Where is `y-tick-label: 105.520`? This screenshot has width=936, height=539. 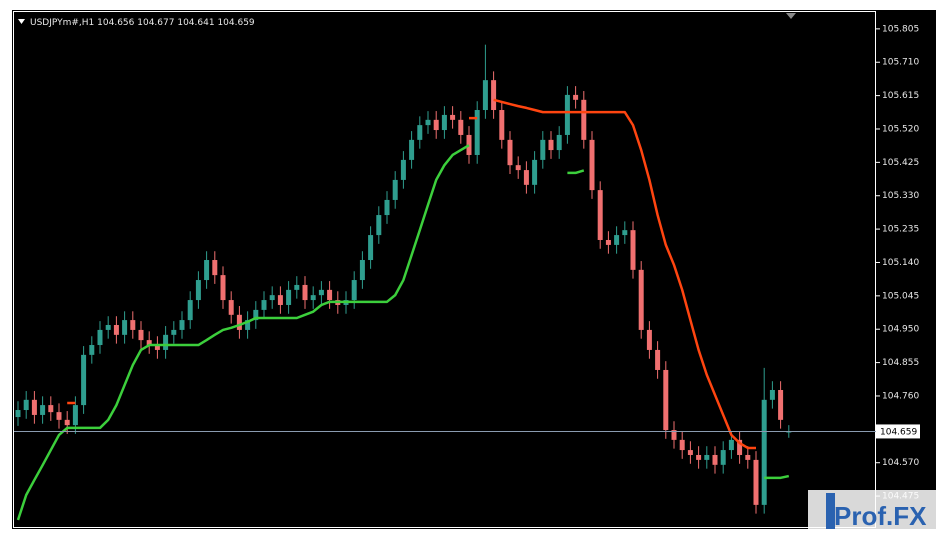 y-tick-label: 105.520 is located at coordinates (900, 129).